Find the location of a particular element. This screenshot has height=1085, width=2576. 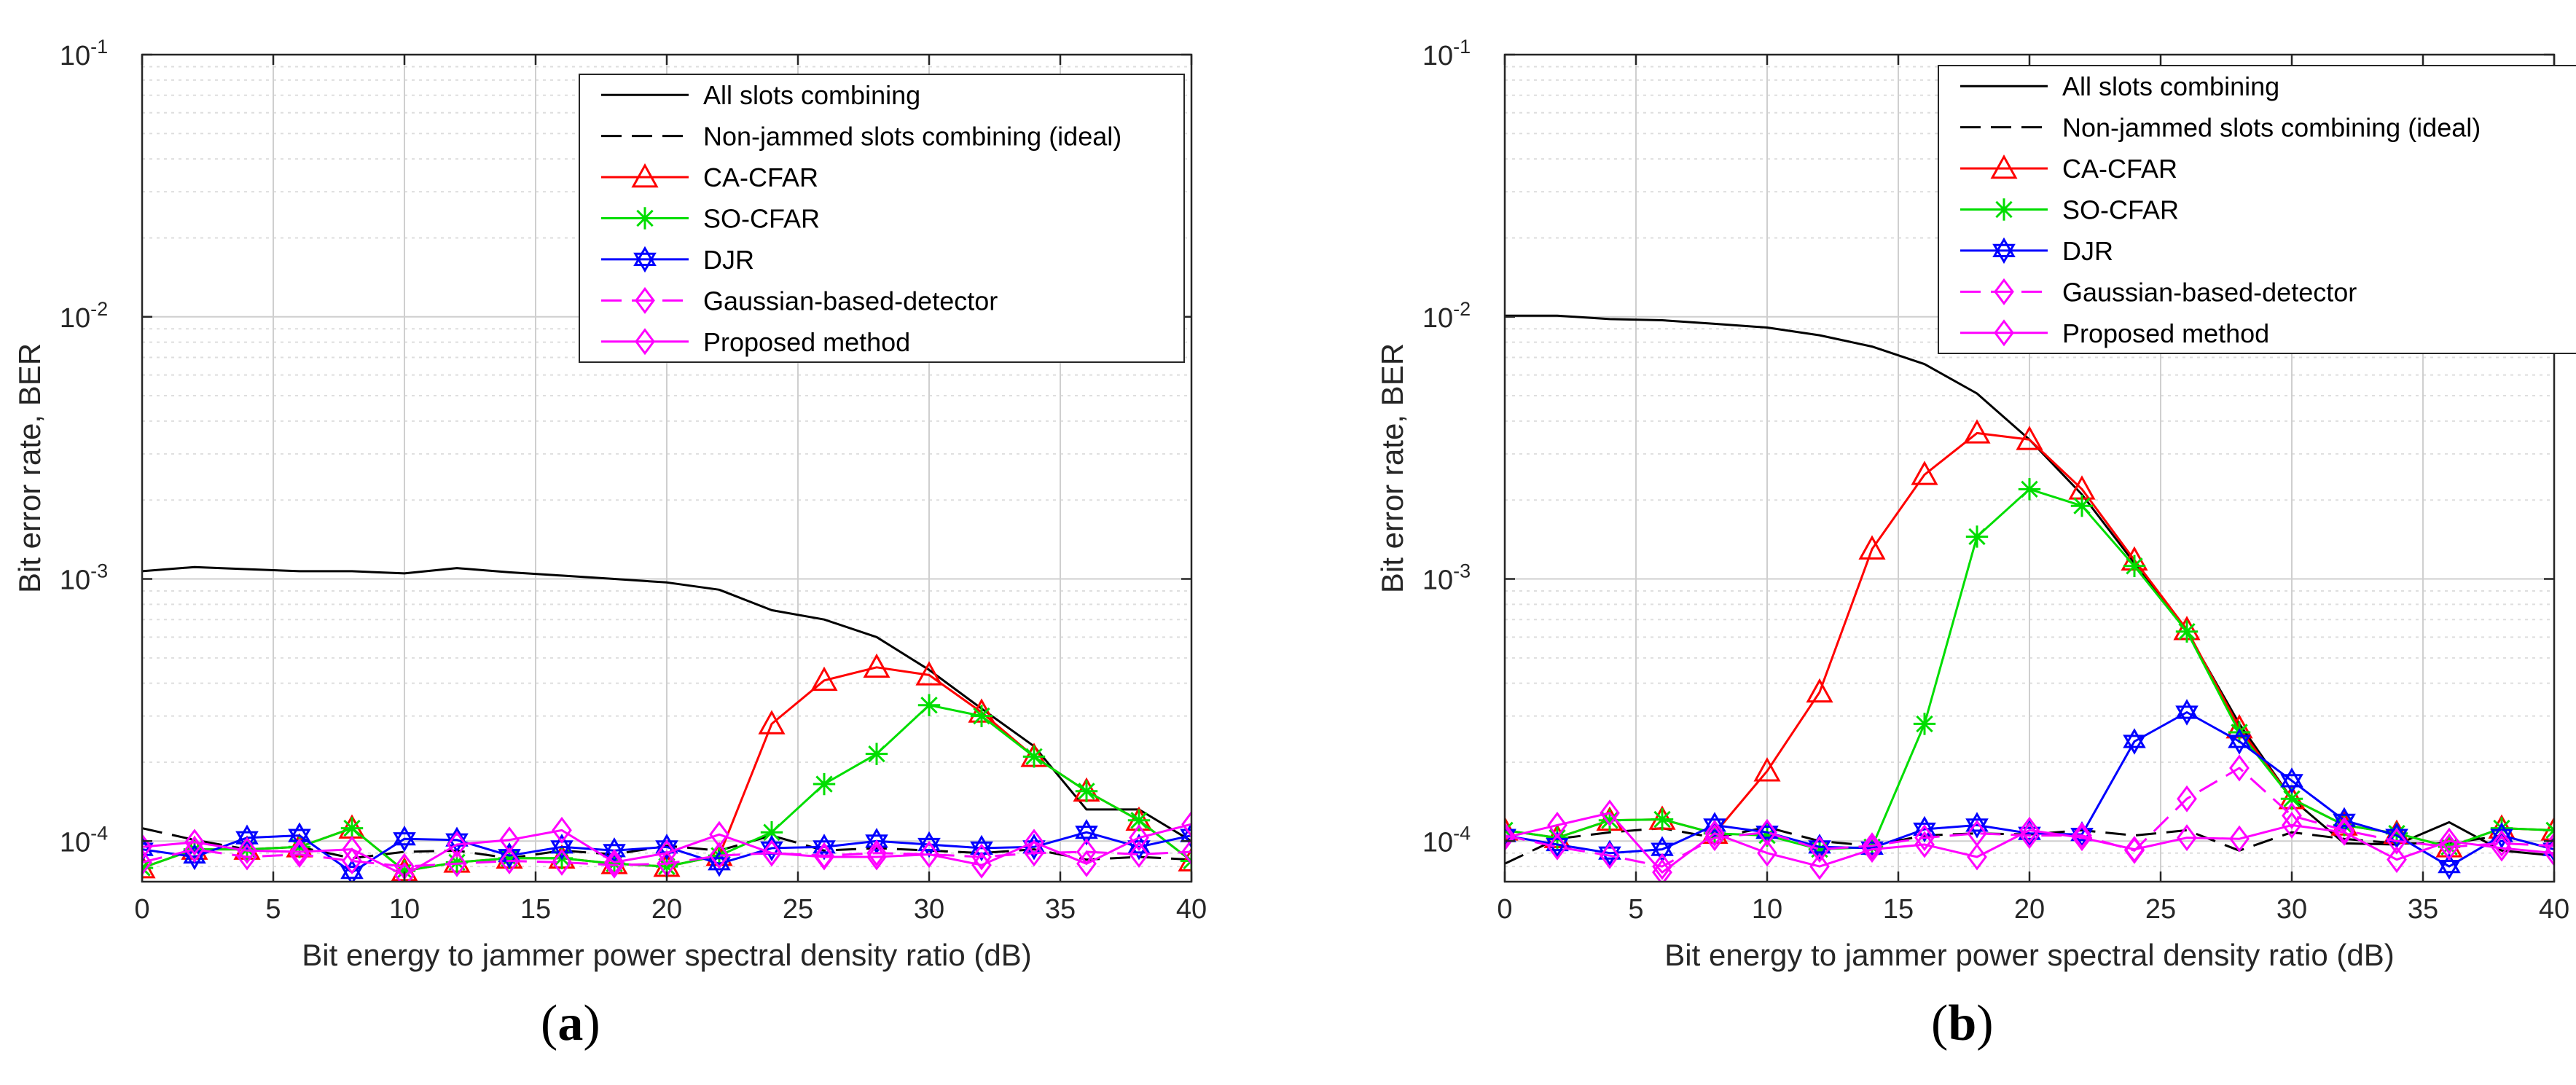

chart-b-legend-label-4: DJR is located at coordinates (2087, 251).